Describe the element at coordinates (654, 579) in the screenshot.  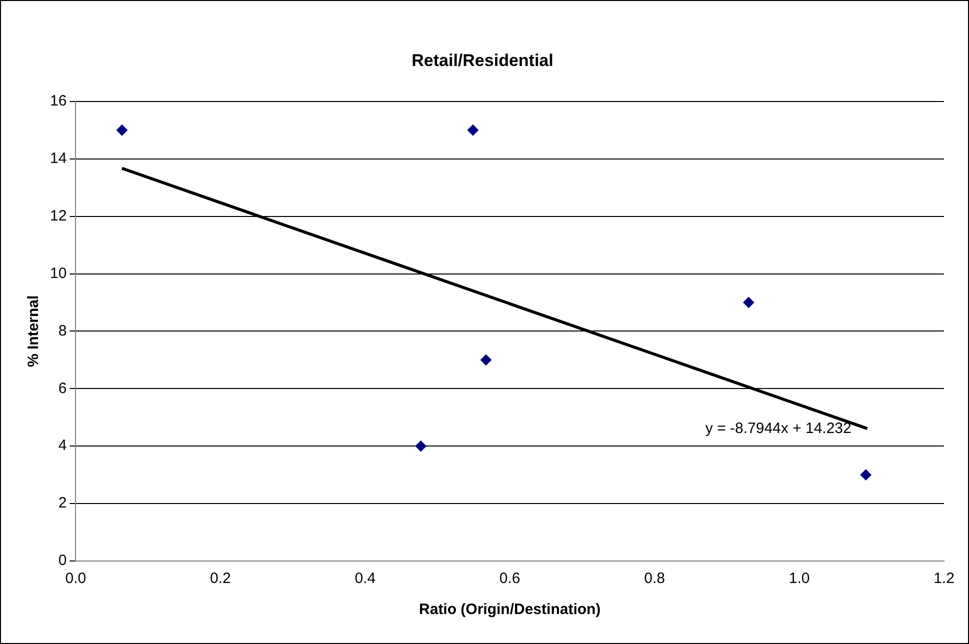
I see `x-tick-label: 0.8` at that location.